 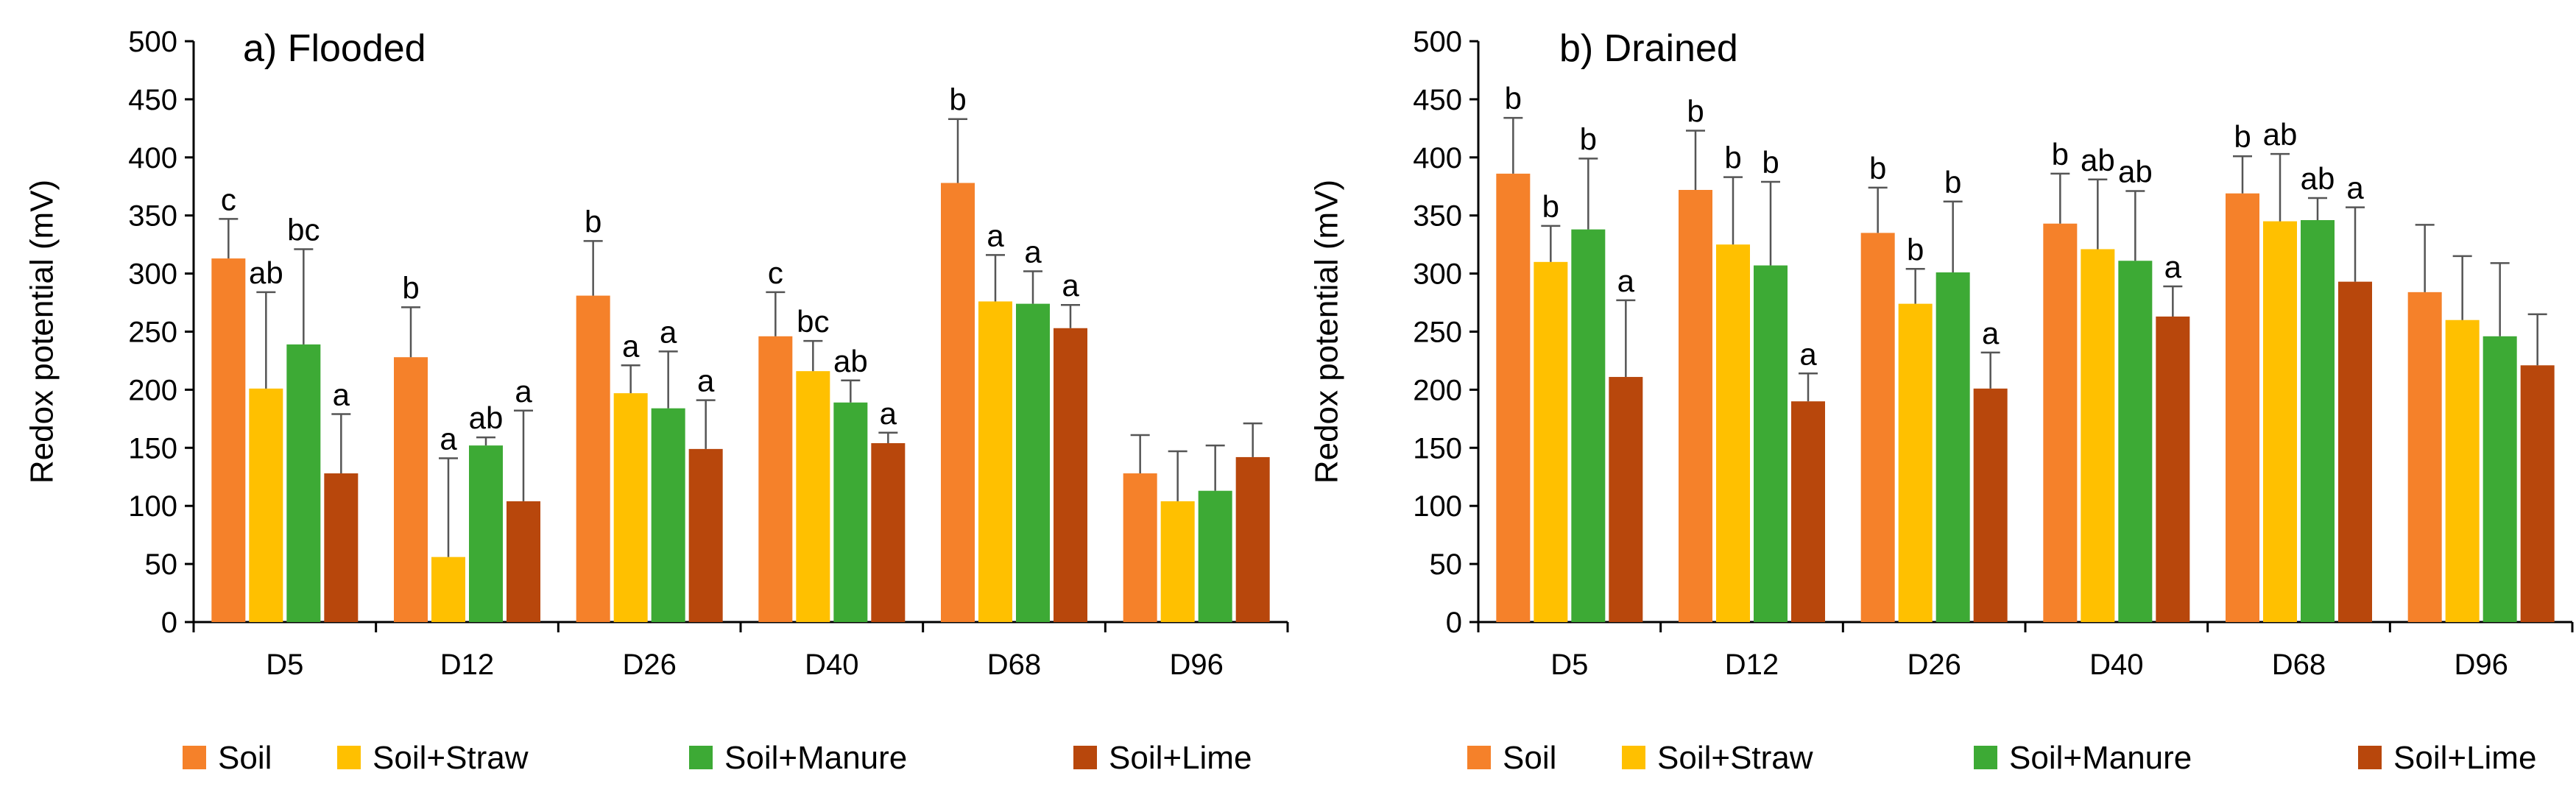 I want to click on legend-swatch-soil-manure, so click(x=1985, y=757).